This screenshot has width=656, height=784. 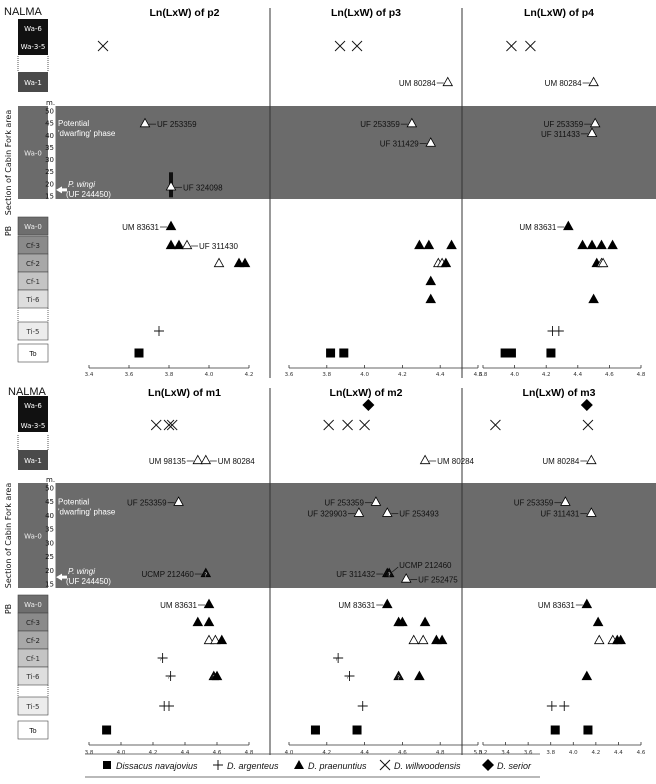 I want to click on legend-item: D. argenteus, so click(x=246, y=765).